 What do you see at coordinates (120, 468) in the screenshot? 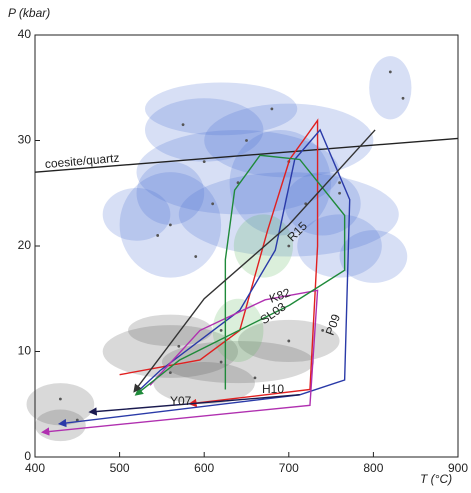
I see `x-tick-label: 500` at bounding box center [120, 468].